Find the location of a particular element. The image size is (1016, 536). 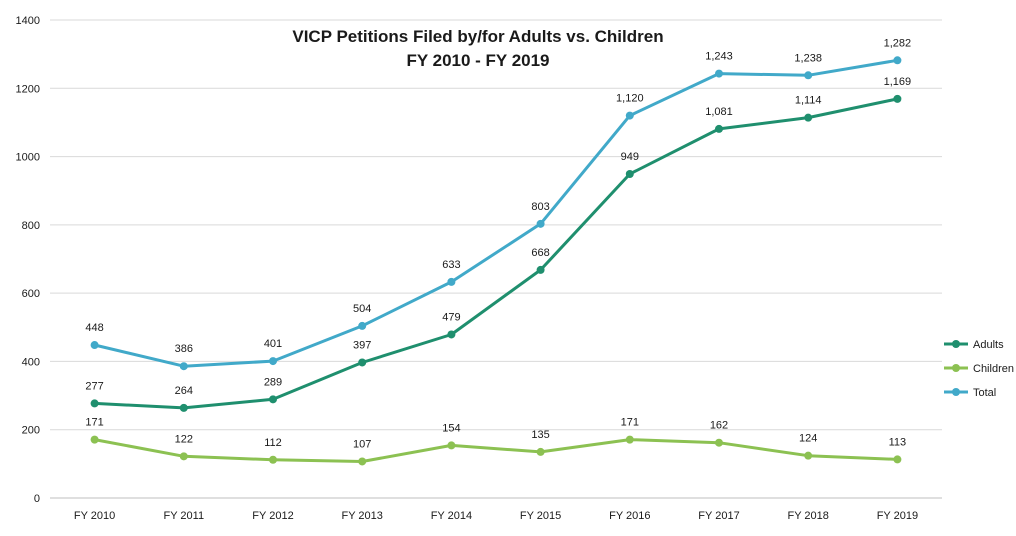

data-label-adults: 289 is located at coordinates (273, 382).